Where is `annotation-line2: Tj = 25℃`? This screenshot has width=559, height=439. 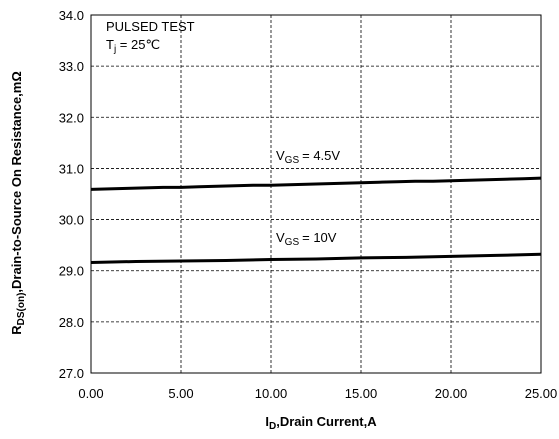 annotation-line2: Tj = 25℃ is located at coordinates (133, 46).